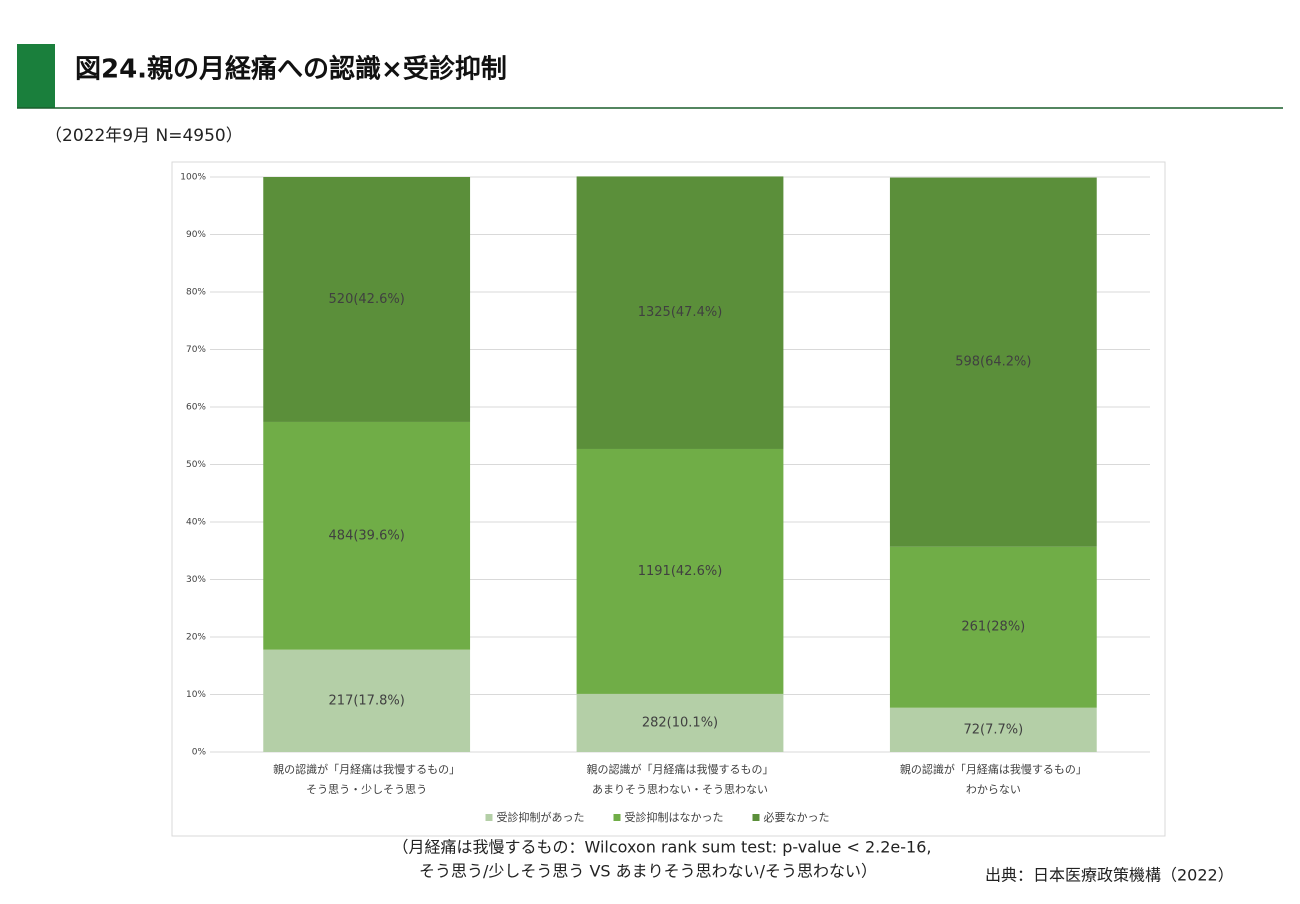 The image size is (1300, 904). I want to click on y-tick-label: 90%, so click(196, 235).